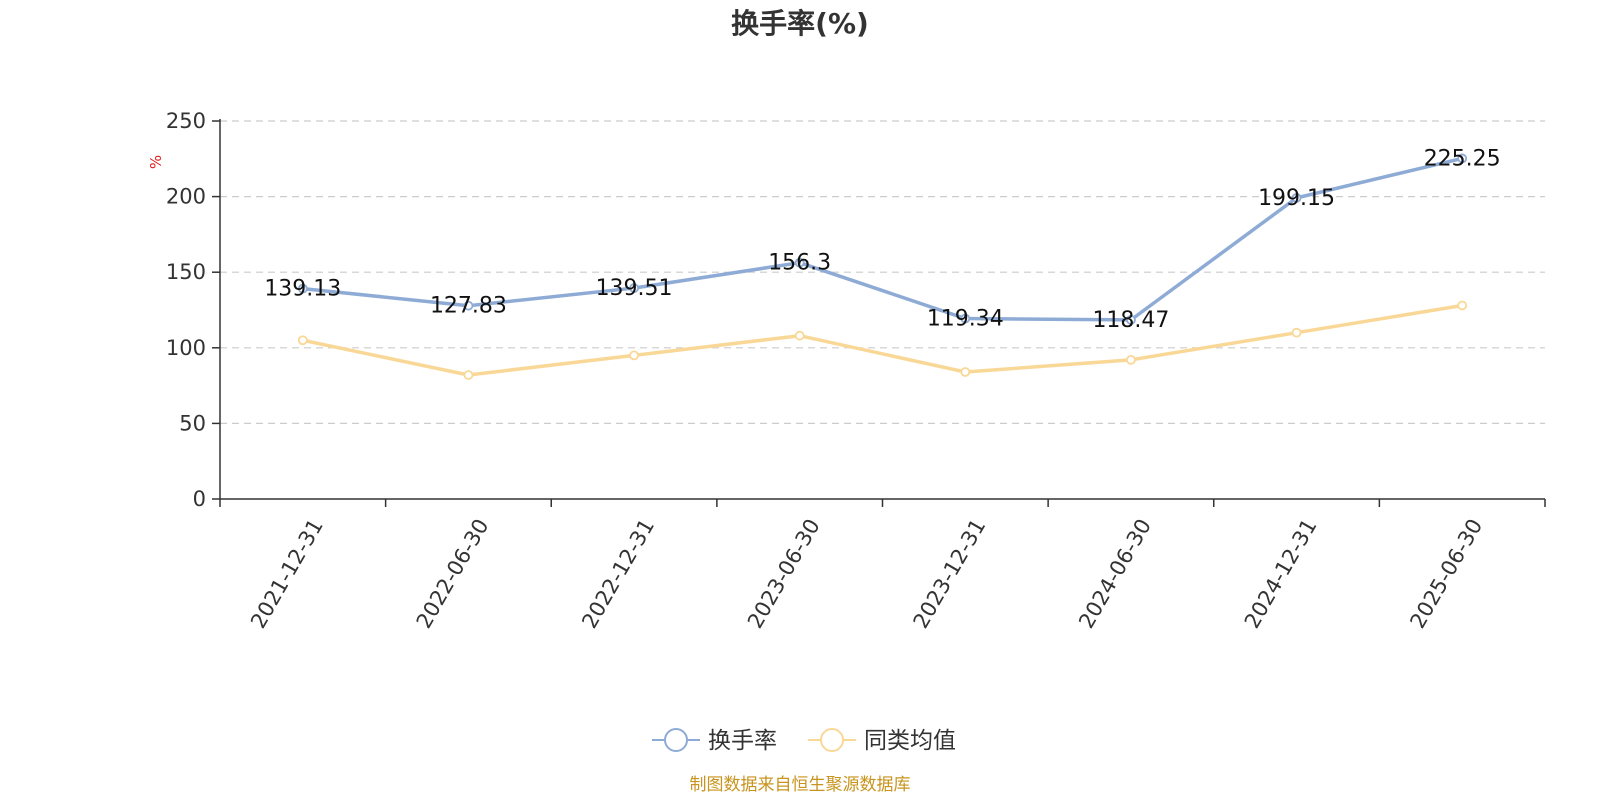 This screenshot has width=1600, height=800. I want to click on data-label: 118.47, so click(1130, 320).